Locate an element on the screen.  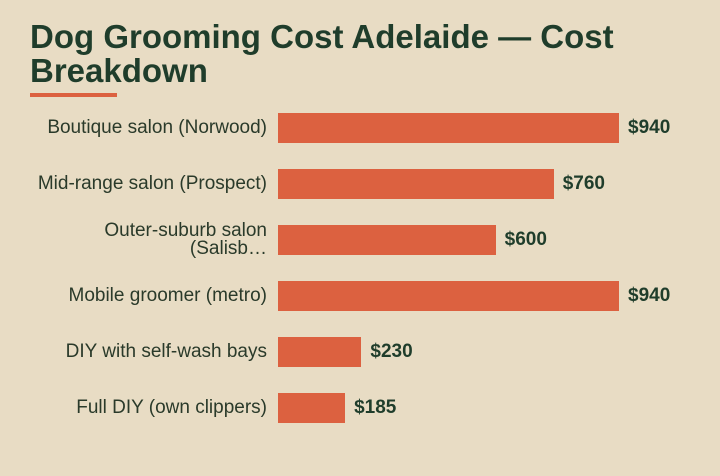
category-label: Full DIY (own clippers) is located at coordinates (171, 407).